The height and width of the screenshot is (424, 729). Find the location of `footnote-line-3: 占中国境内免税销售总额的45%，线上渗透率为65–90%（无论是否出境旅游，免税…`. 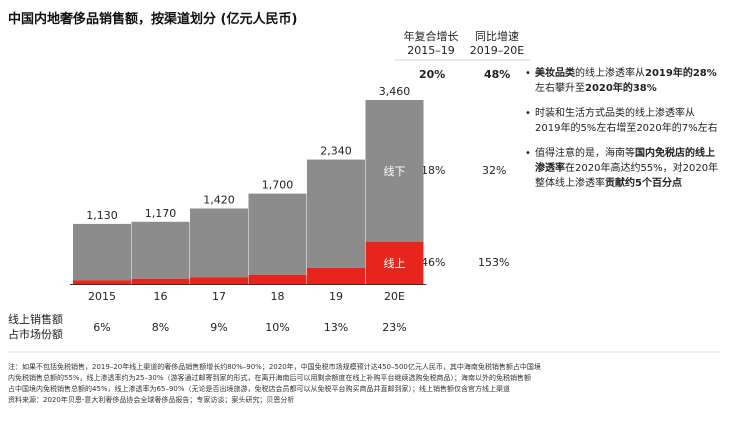

footnote-line-3: 占中国境内免税销售总额的45%，线上渗透率为65–90%（无论是否出境旅游，免税… is located at coordinates (259, 389).